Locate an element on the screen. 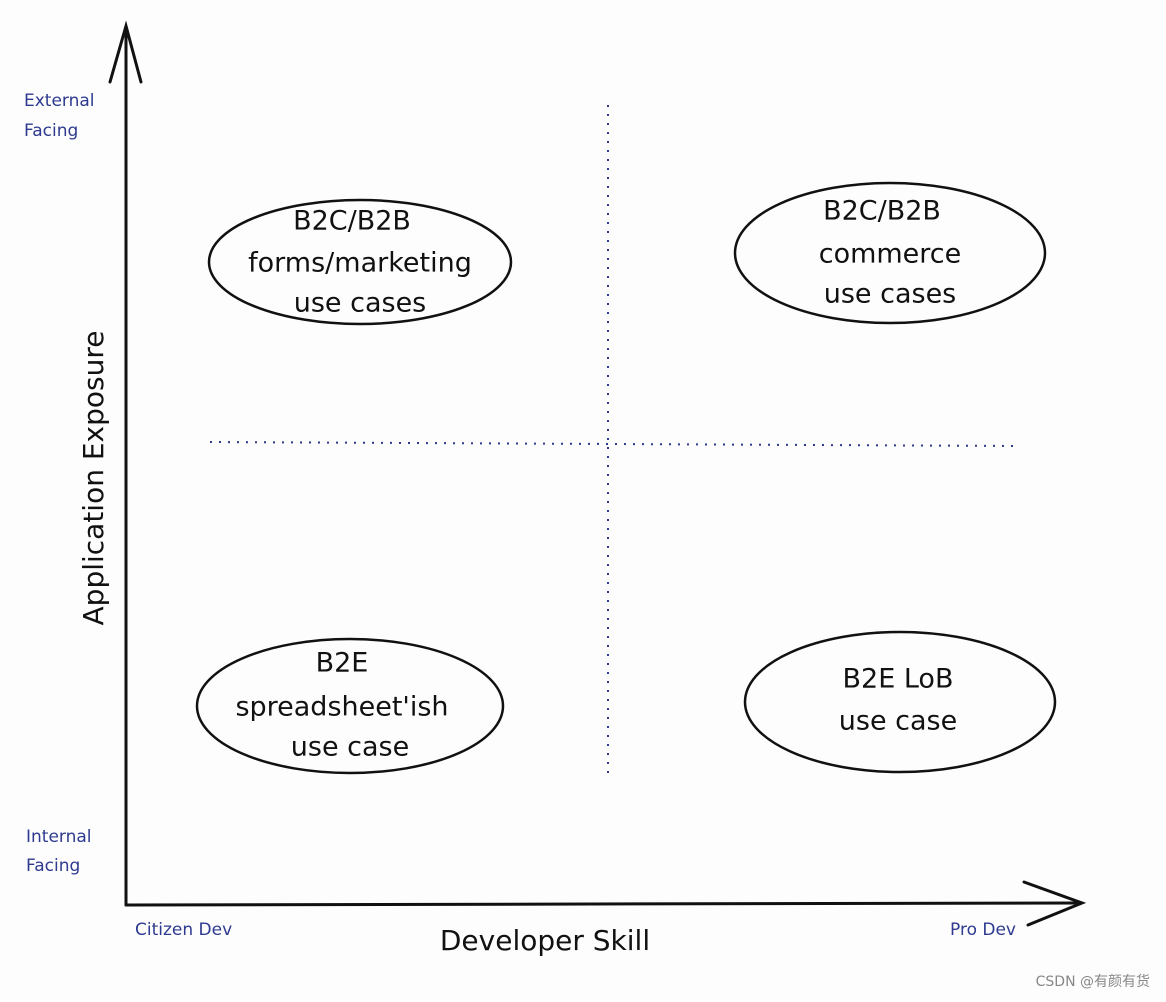  y-axis-arrow is located at coordinates (125, 52).